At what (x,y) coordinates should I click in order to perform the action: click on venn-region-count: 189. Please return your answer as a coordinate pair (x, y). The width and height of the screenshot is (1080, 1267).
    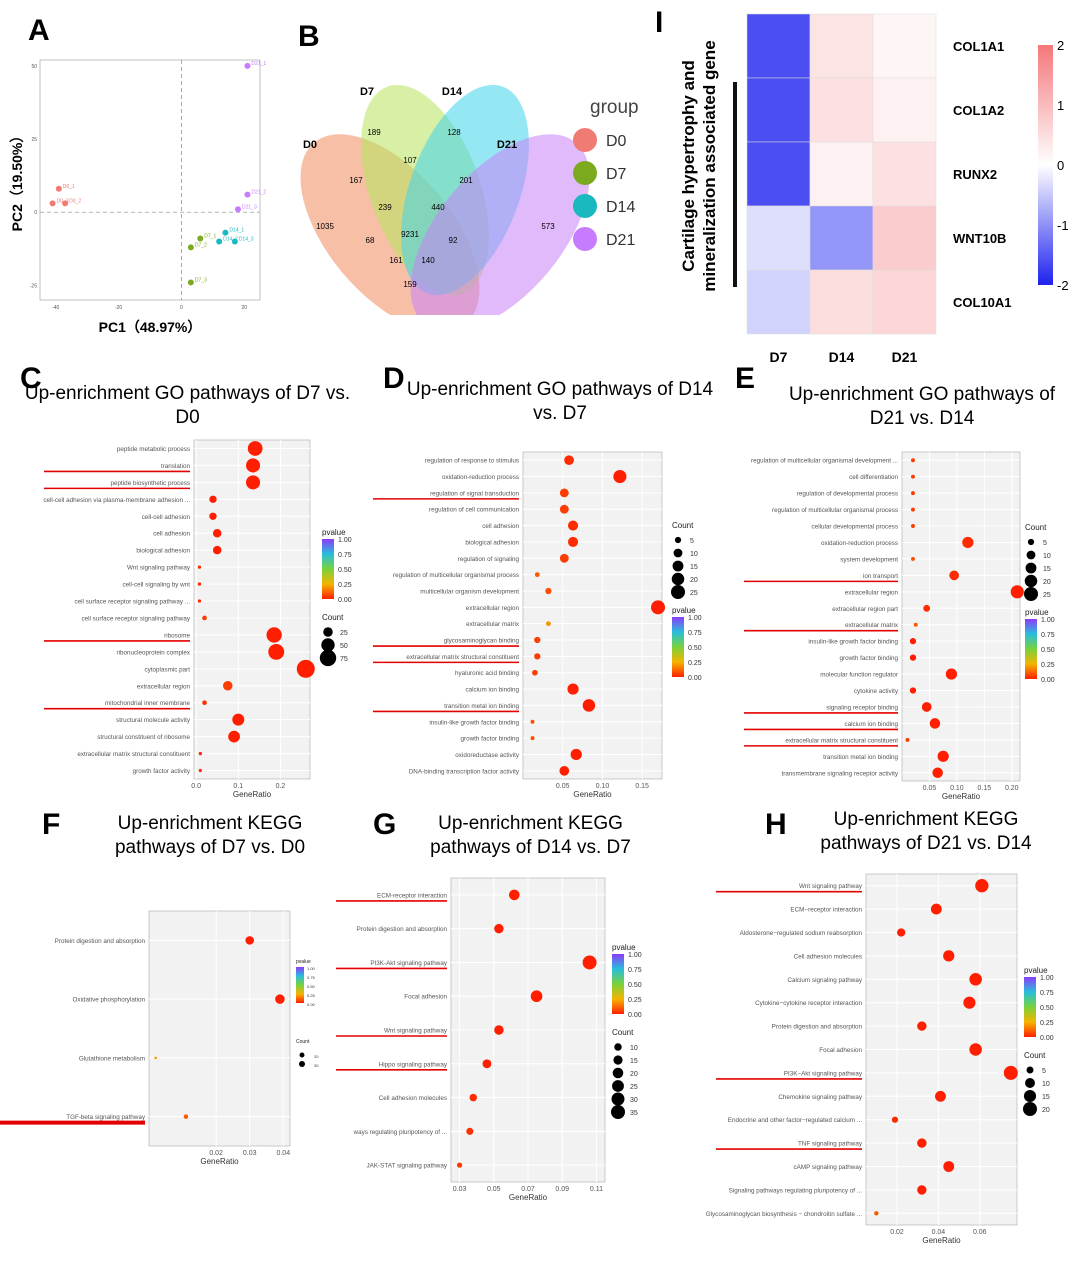
    Looking at the image, I should click on (374, 132).